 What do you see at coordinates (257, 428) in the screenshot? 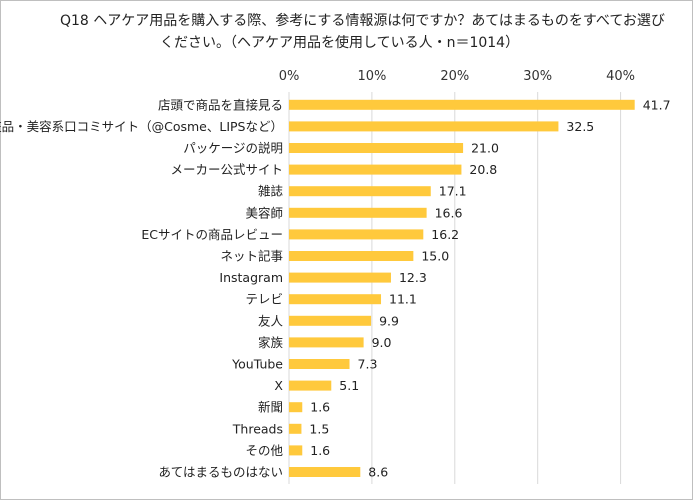
I see `category-label: Threads` at bounding box center [257, 428].